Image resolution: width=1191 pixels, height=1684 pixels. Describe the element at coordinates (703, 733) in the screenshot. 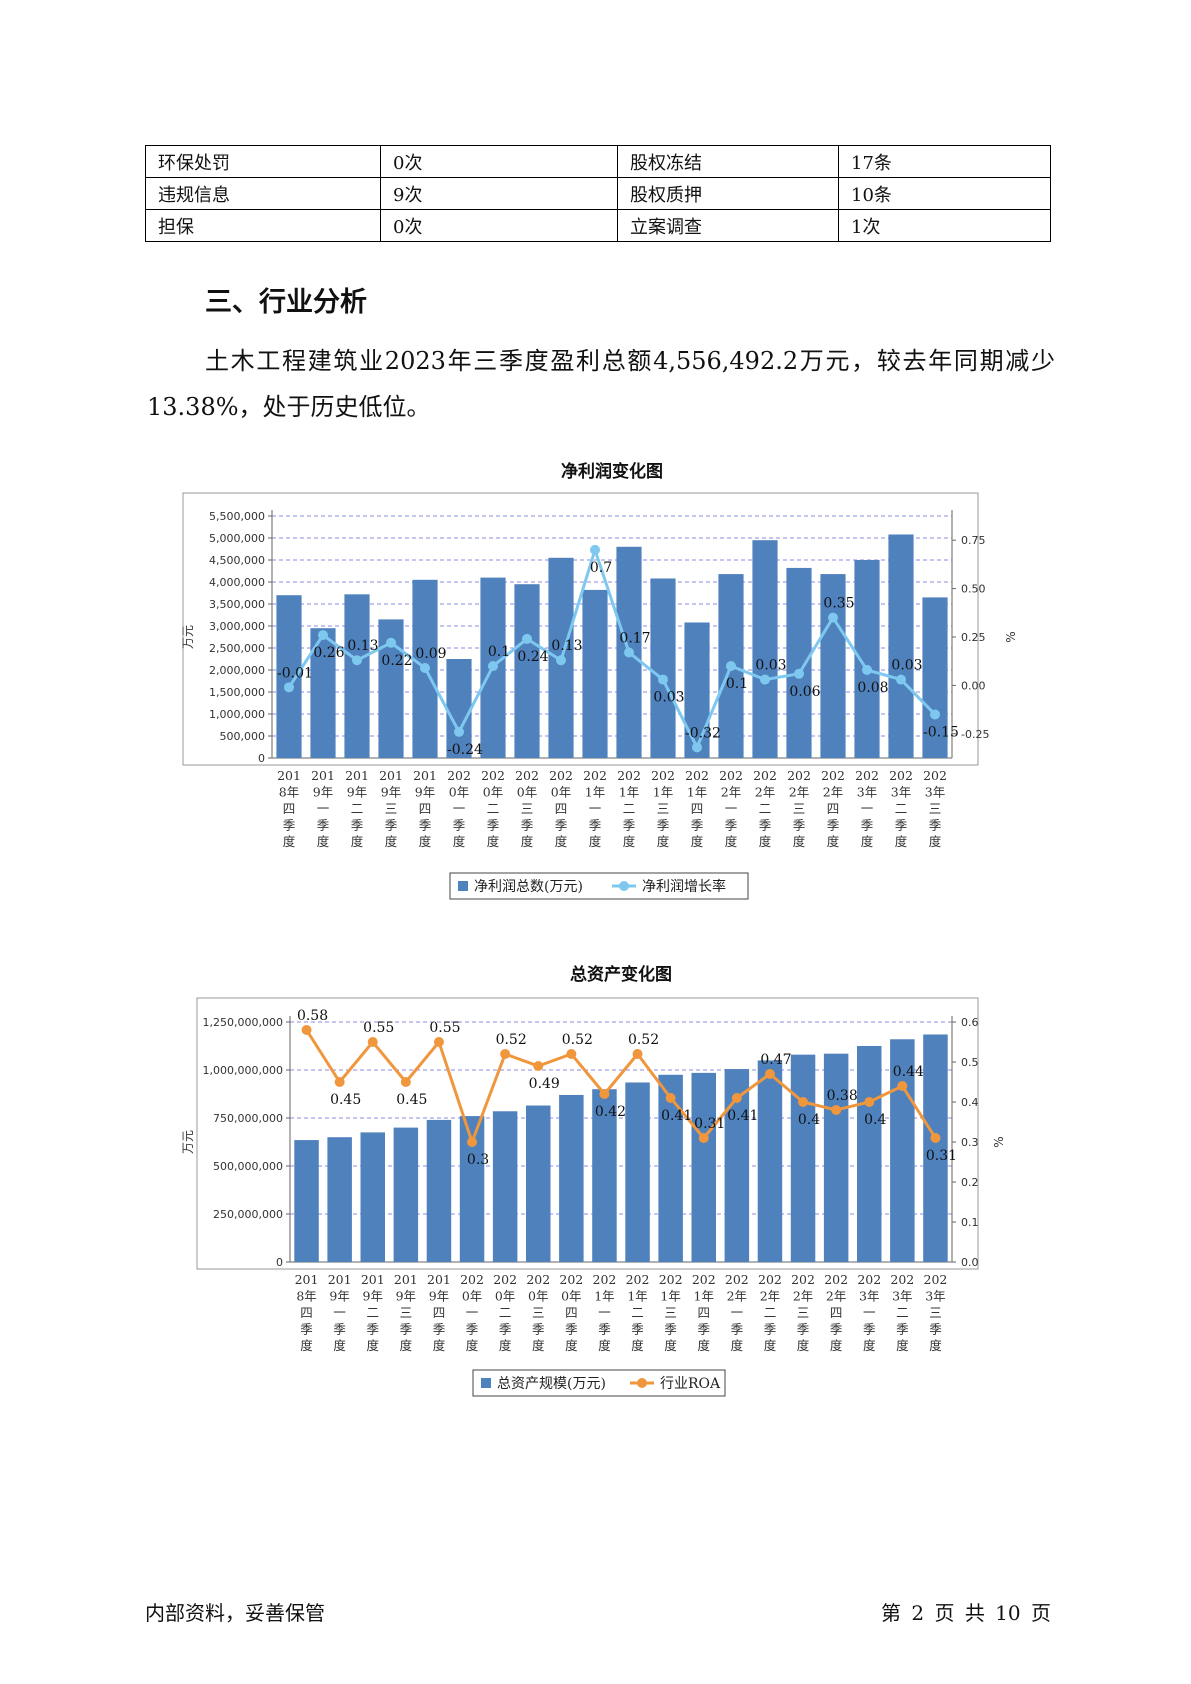

I see `data-label: -0.32` at that location.